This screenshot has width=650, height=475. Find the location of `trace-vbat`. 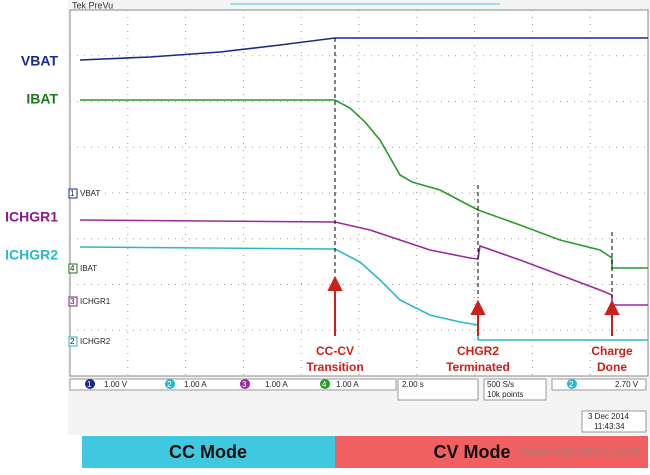

trace-vbat is located at coordinates (363, 49).